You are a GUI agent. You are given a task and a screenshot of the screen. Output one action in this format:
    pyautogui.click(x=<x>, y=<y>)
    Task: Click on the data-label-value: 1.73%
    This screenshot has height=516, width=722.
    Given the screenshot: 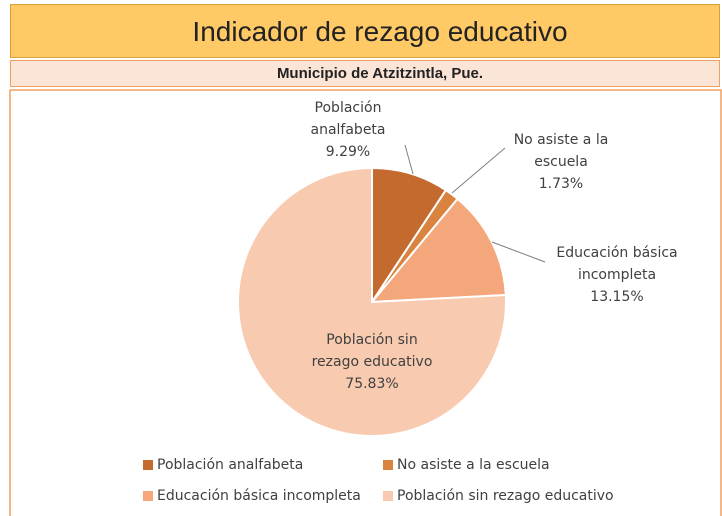 What is the action you would take?
    pyautogui.click(x=561, y=184)
    